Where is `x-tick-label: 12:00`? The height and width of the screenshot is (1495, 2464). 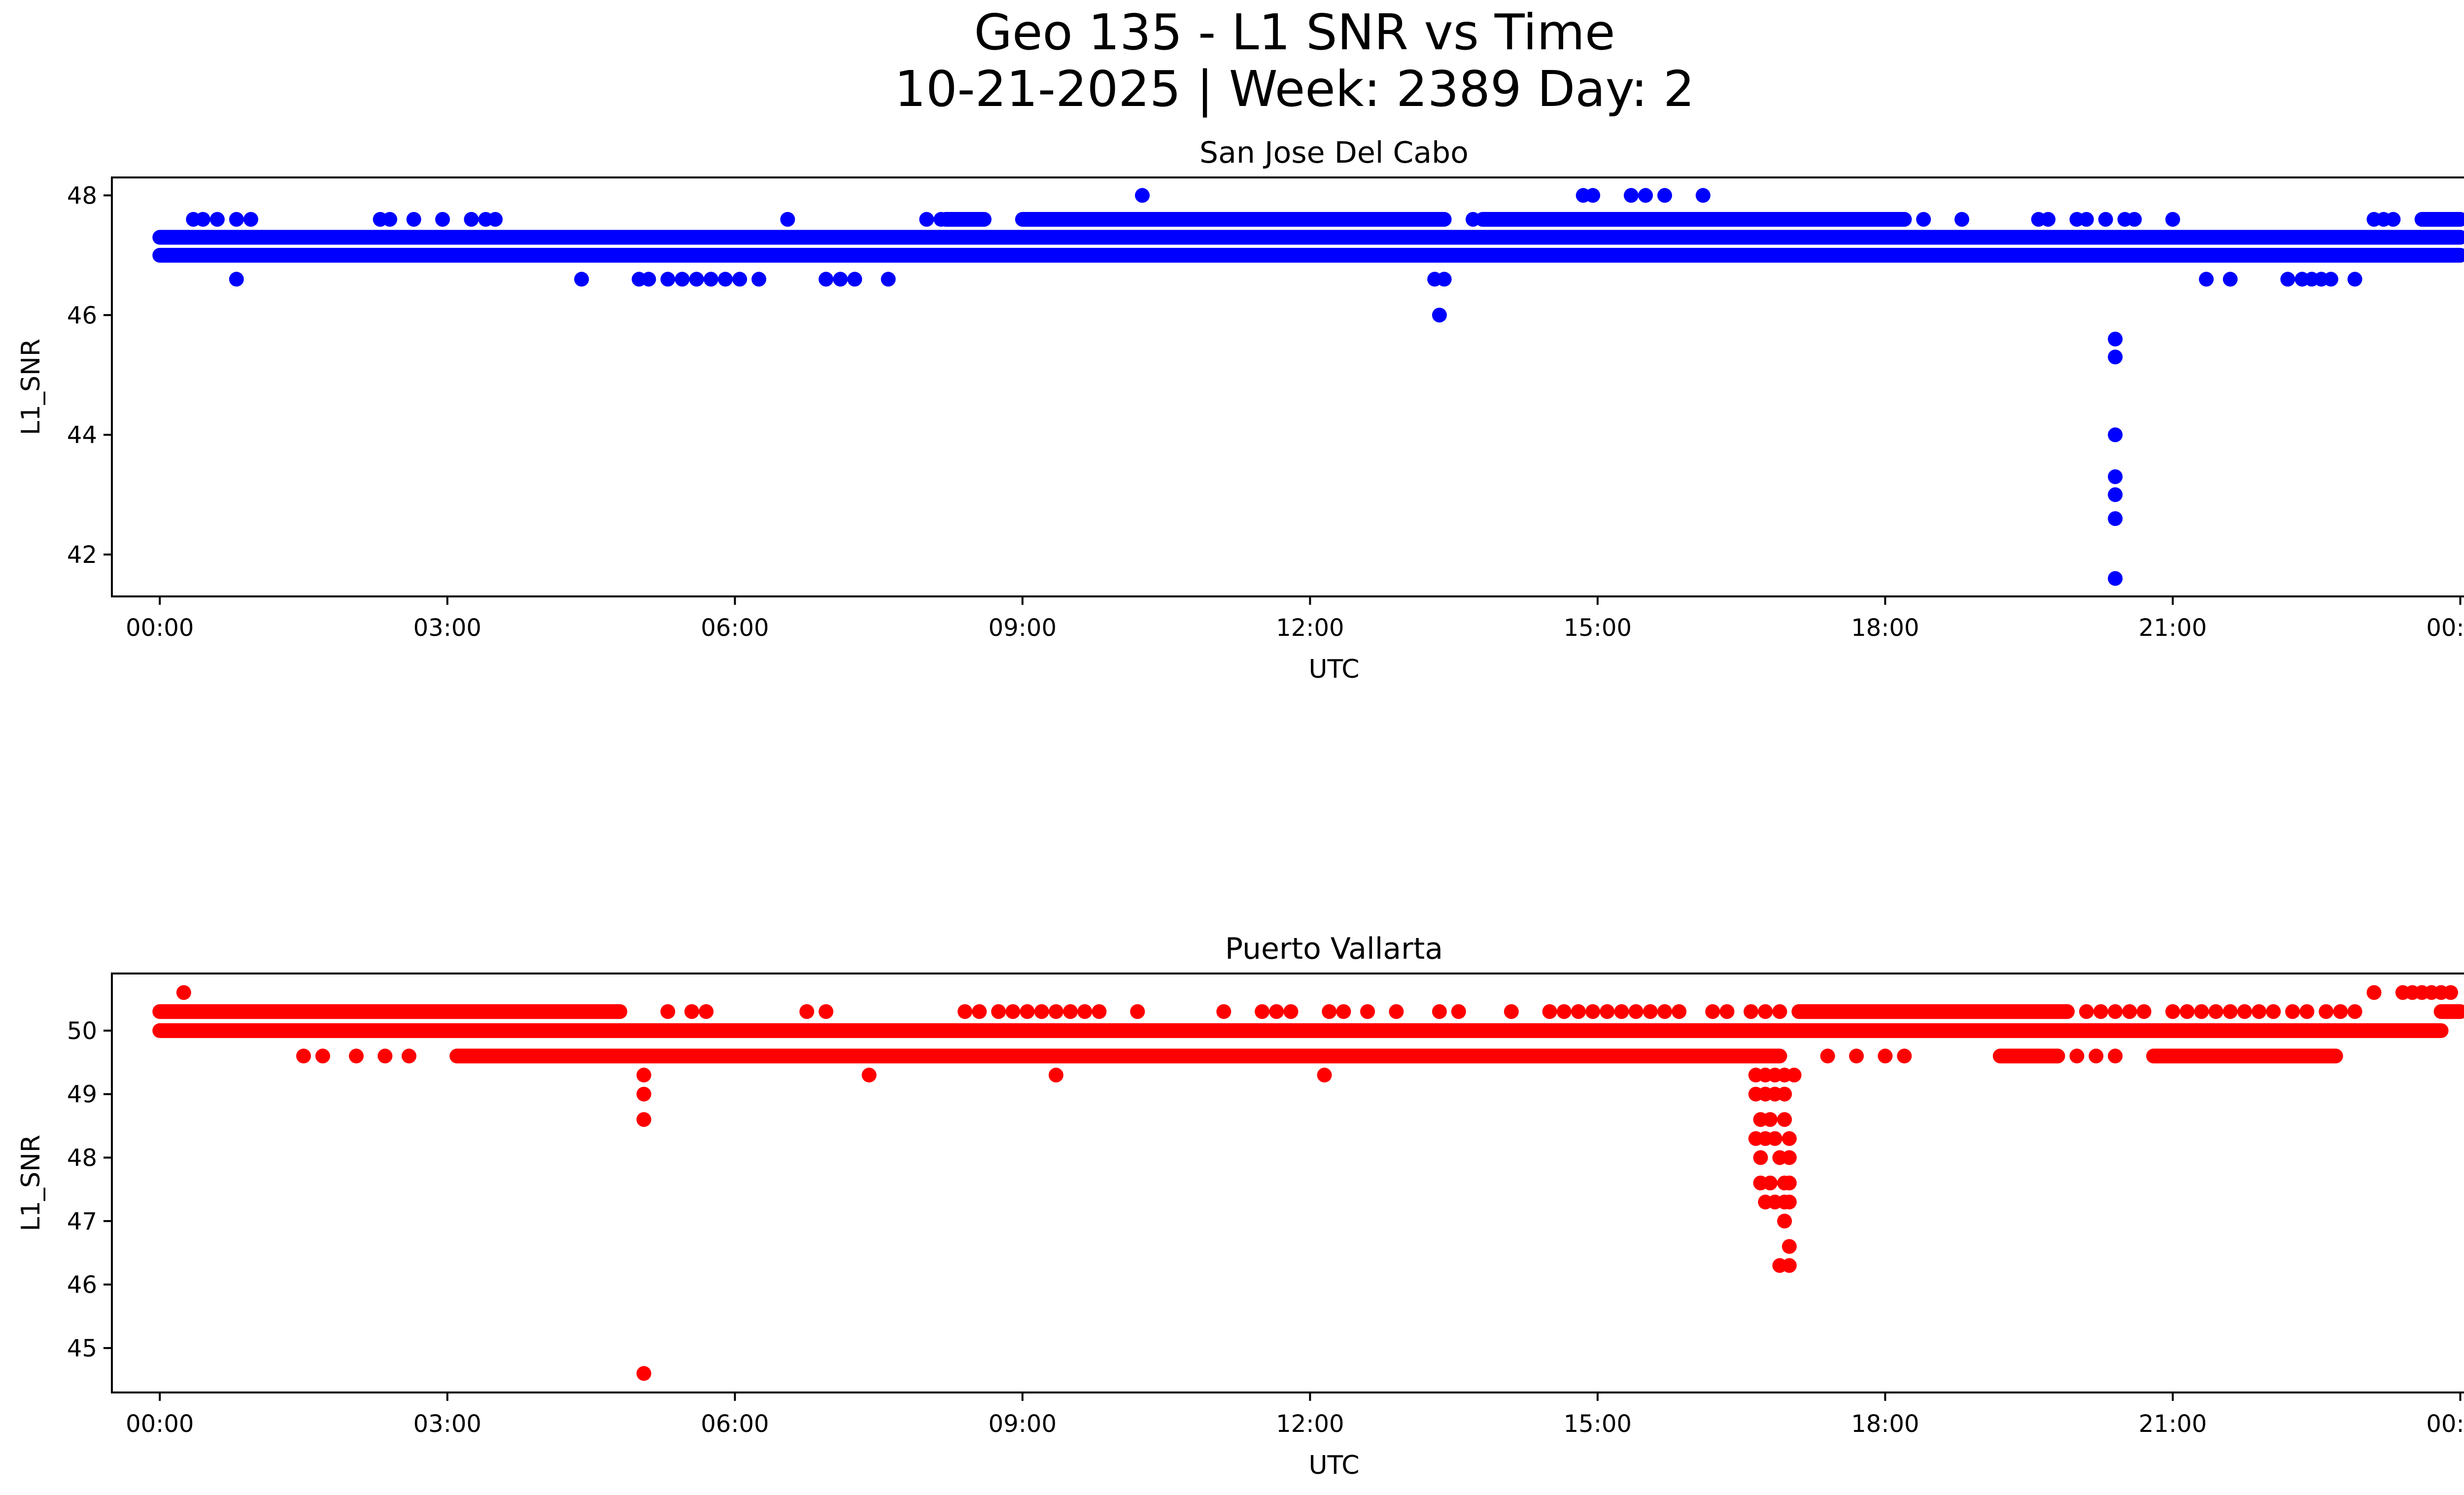 x-tick-label: 12:00 is located at coordinates (1310, 628).